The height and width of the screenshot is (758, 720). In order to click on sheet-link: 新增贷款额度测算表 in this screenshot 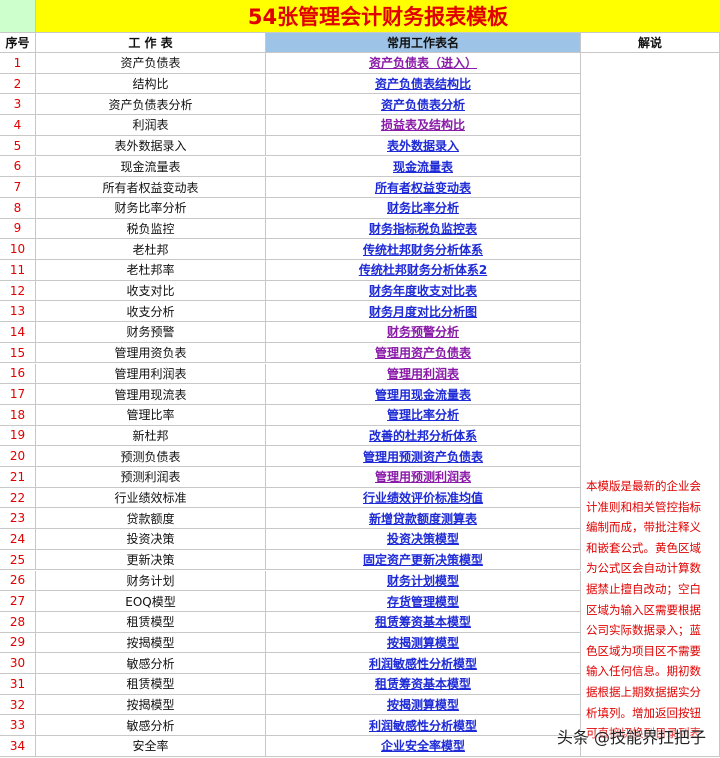, I will do `click(423, 519)`.